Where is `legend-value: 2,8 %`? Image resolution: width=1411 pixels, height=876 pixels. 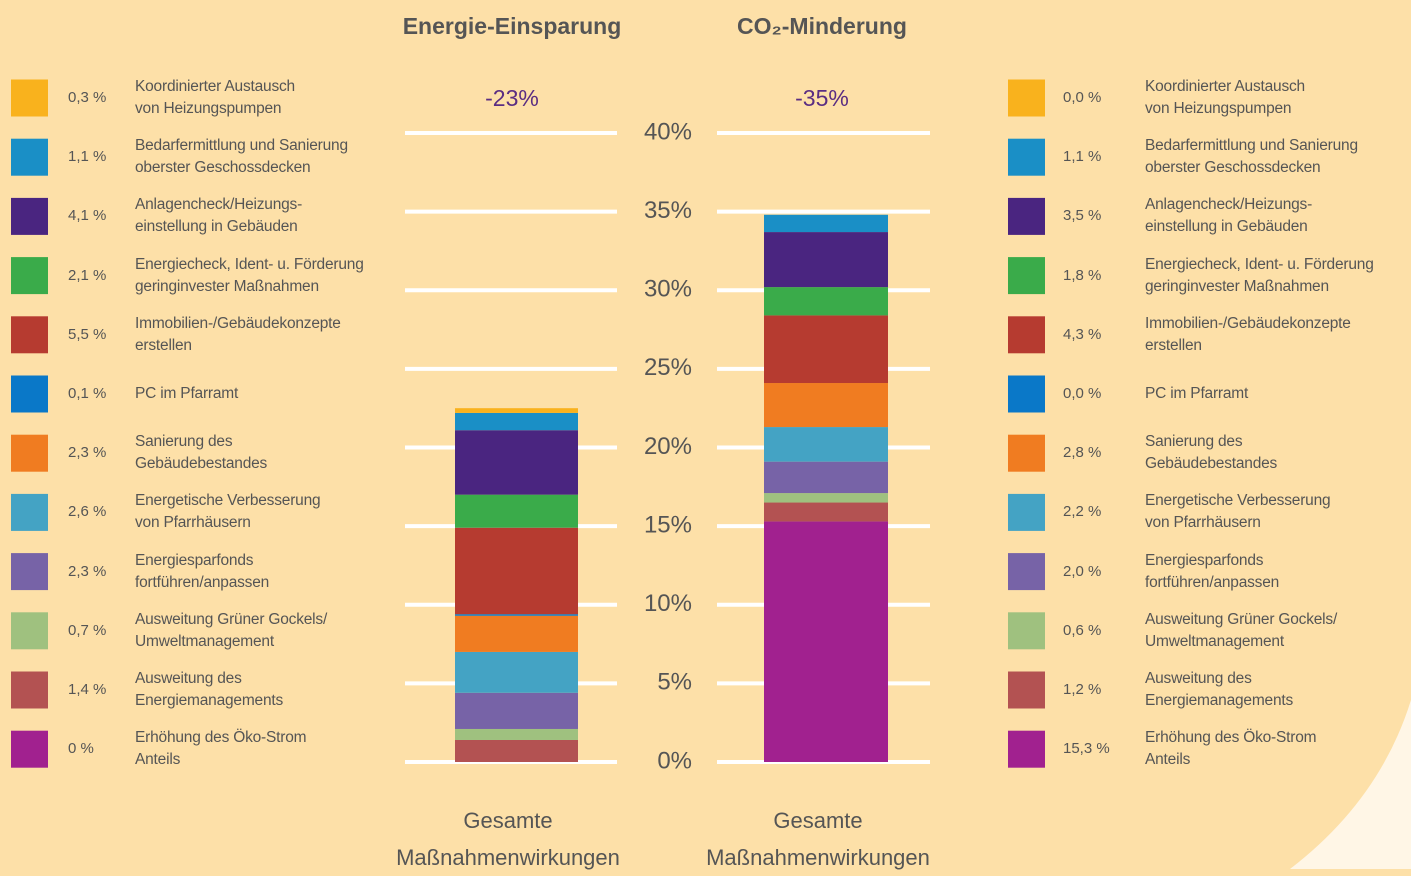
legend-value: 2,8 % is located at coordinates (1082, 453).